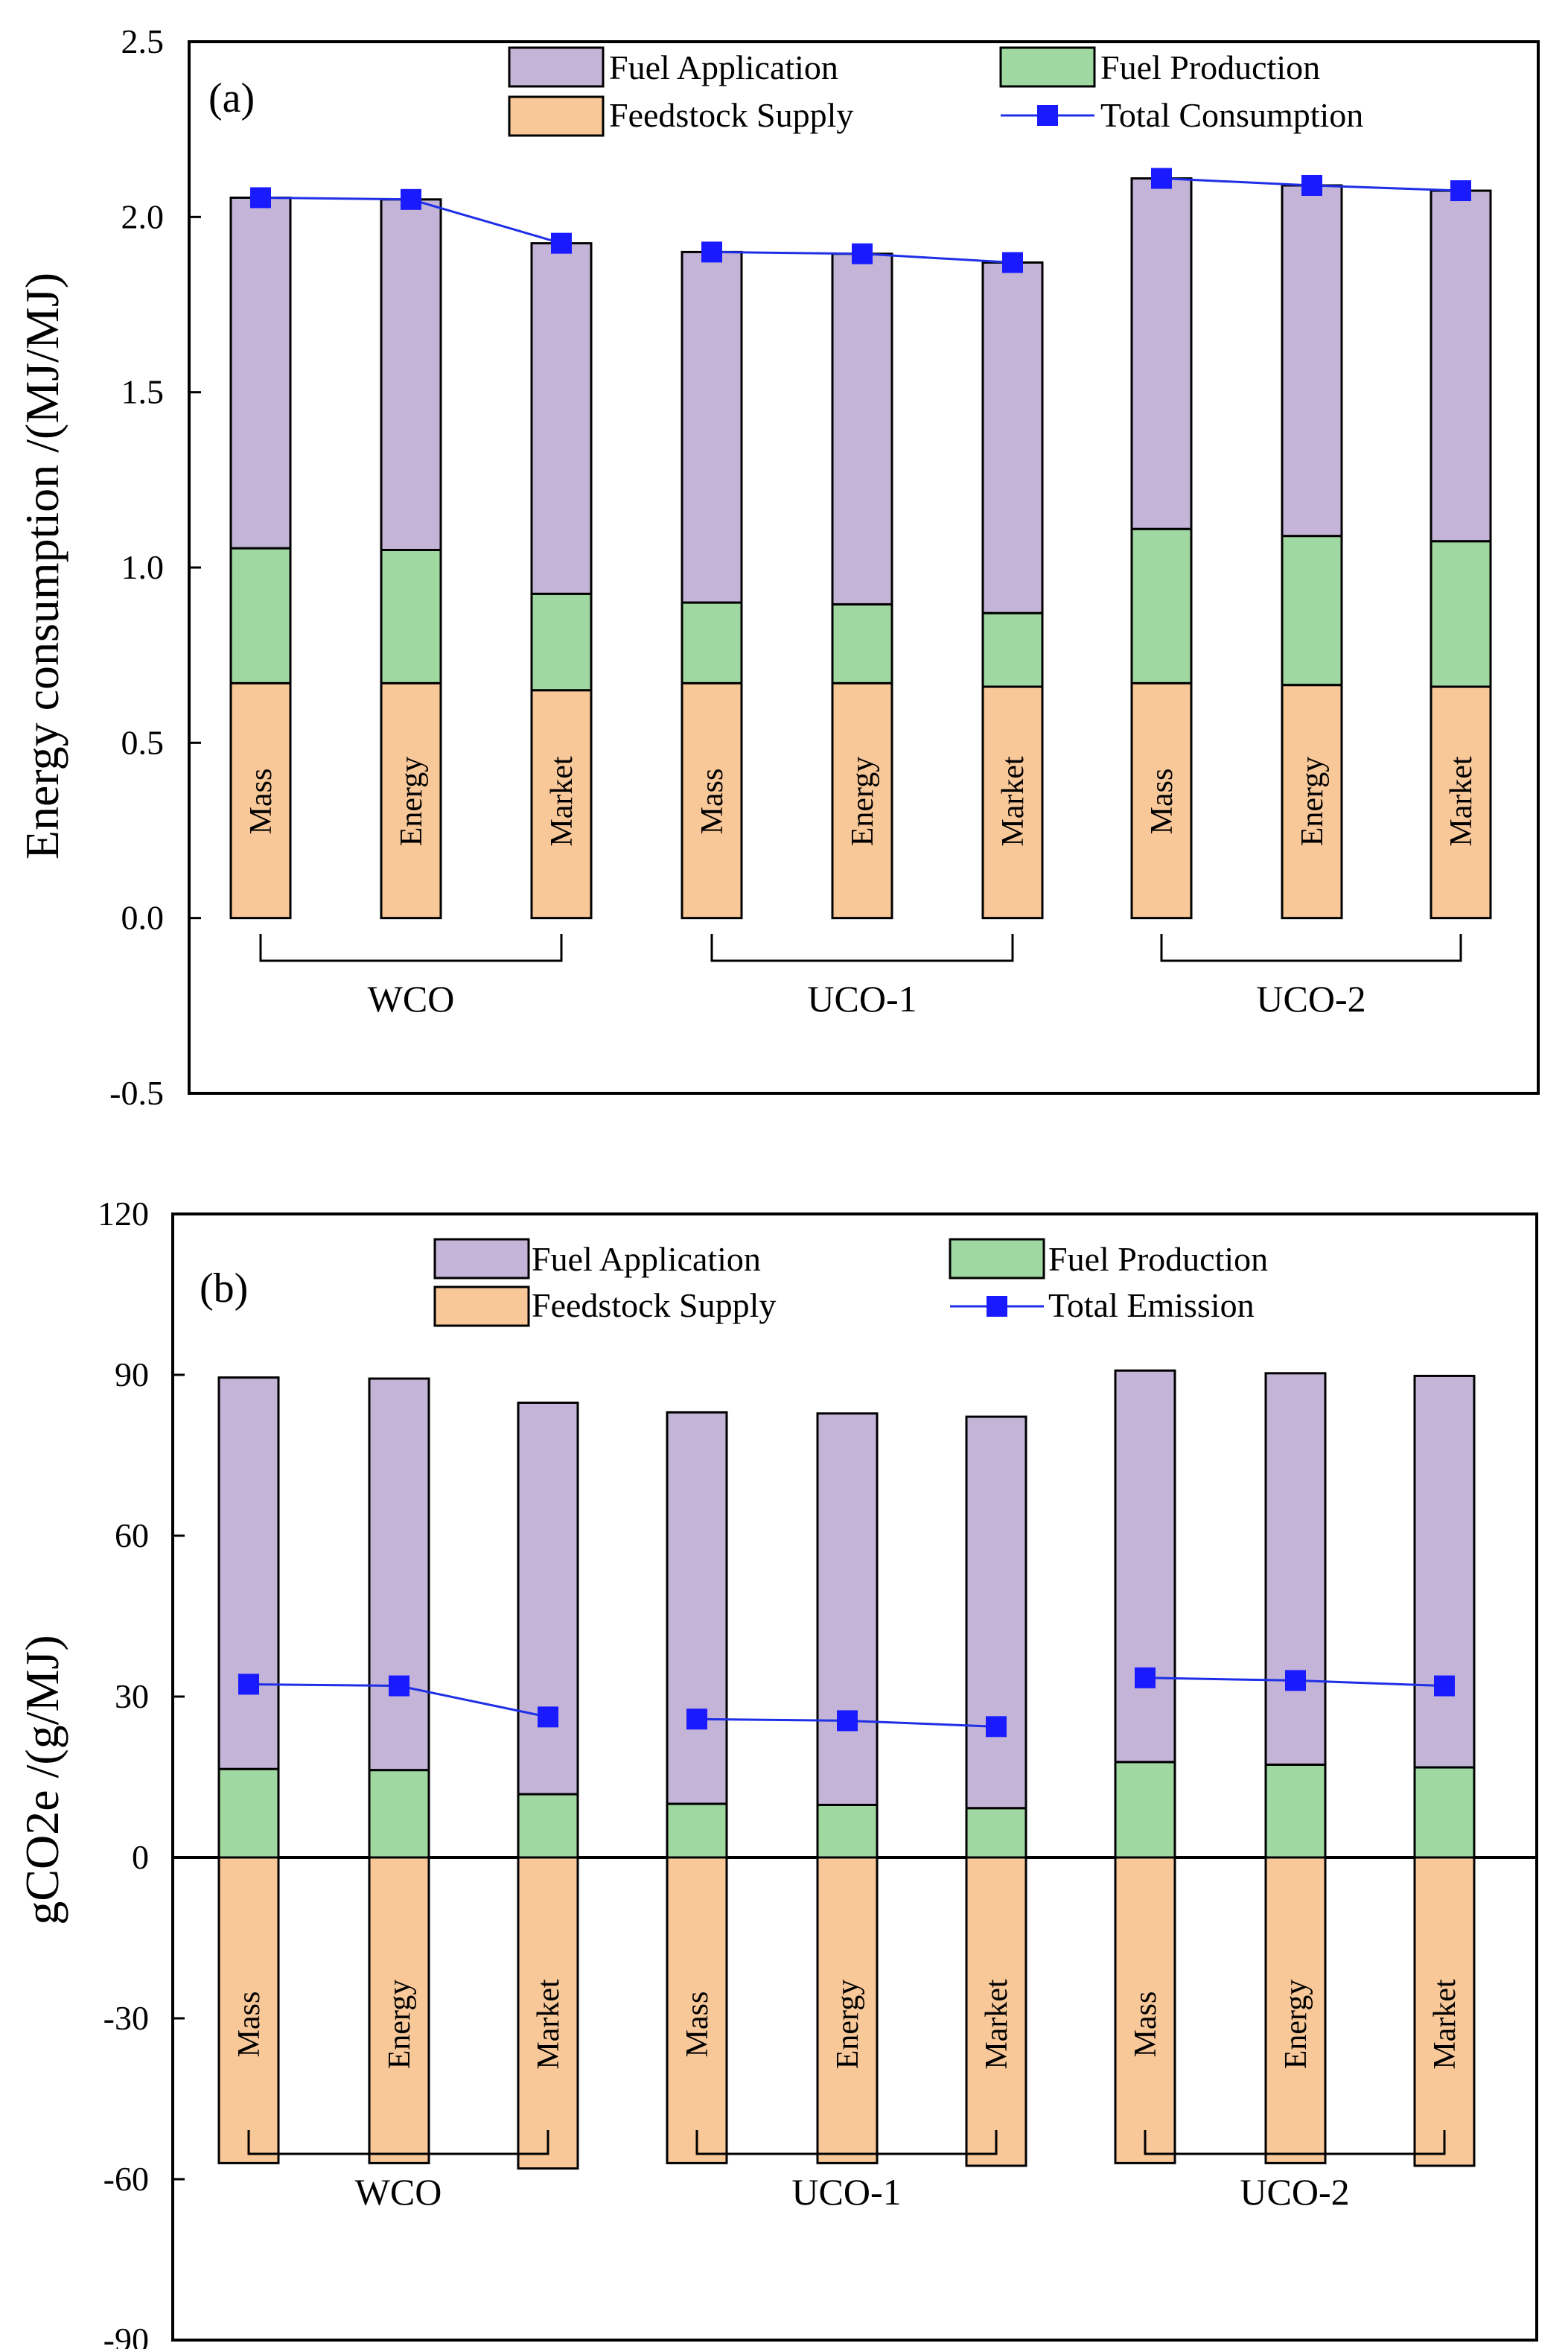 The height and width of the screenshot is (2349, 1568). Describe the element at coordinates (143, 918) in the screenshot. I see `y-tick-label: 0.0` at that location.